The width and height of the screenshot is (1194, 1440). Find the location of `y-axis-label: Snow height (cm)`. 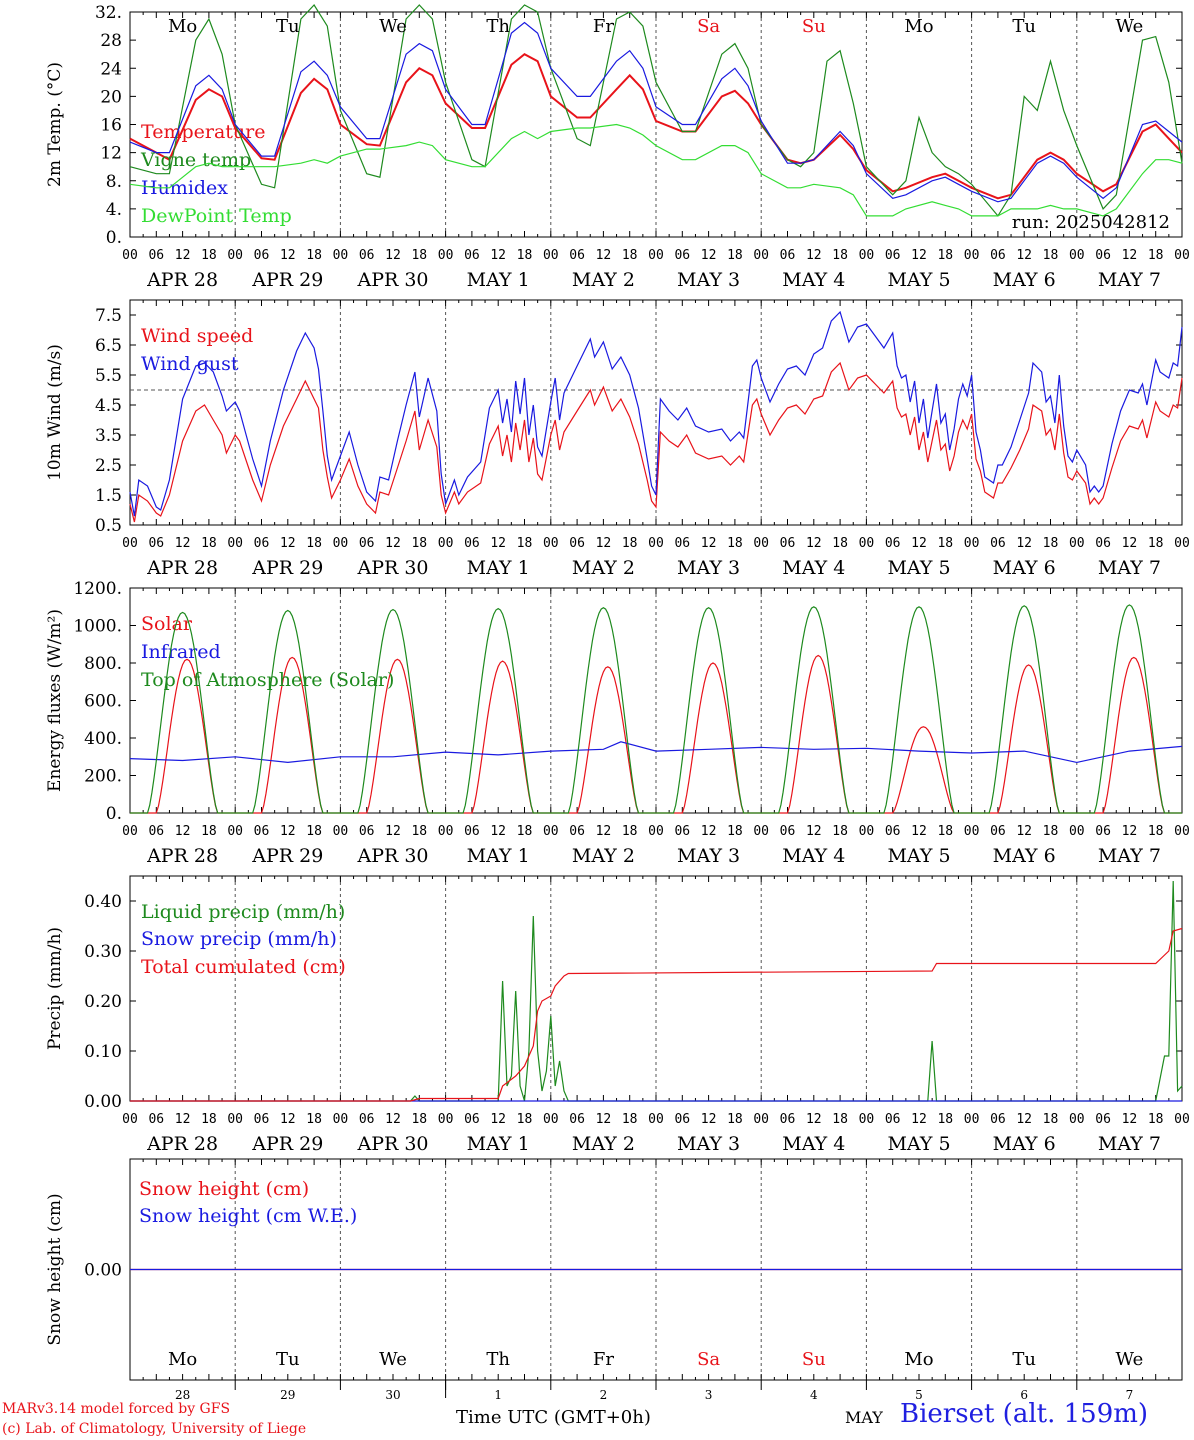

y-axis-label: Snow height (cm) is located at coordinates (55, 1269).